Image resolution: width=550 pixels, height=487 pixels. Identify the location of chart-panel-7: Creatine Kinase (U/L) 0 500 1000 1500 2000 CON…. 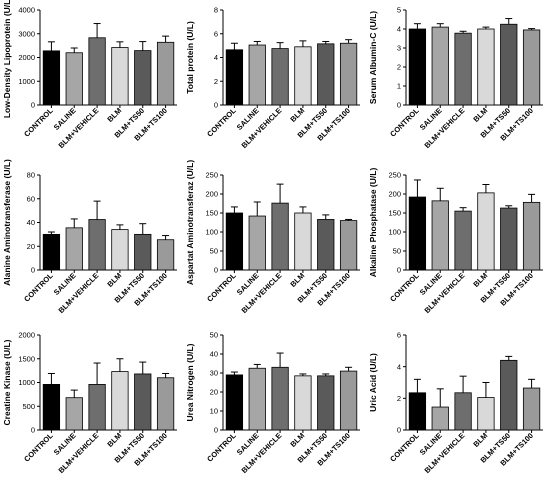
(91, 406).